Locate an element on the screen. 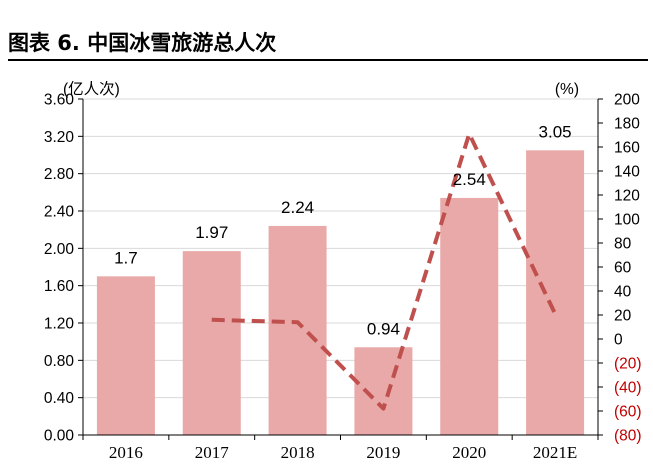 The width and height of the screenshot is (653, 468). y-right-tick-label: 100 is located at coordinates (627, 220).